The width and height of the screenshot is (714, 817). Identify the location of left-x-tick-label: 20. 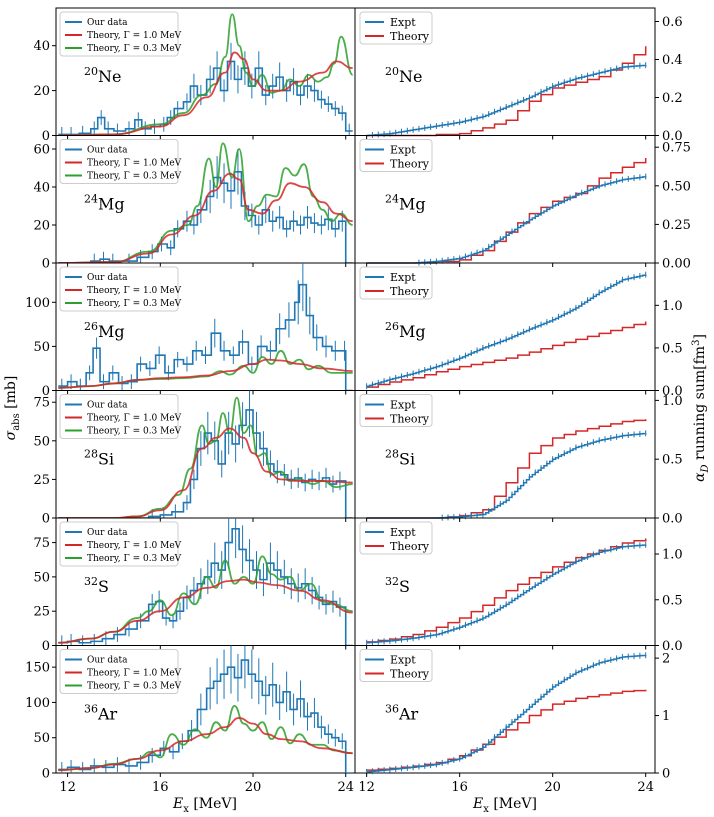
(253, 787).